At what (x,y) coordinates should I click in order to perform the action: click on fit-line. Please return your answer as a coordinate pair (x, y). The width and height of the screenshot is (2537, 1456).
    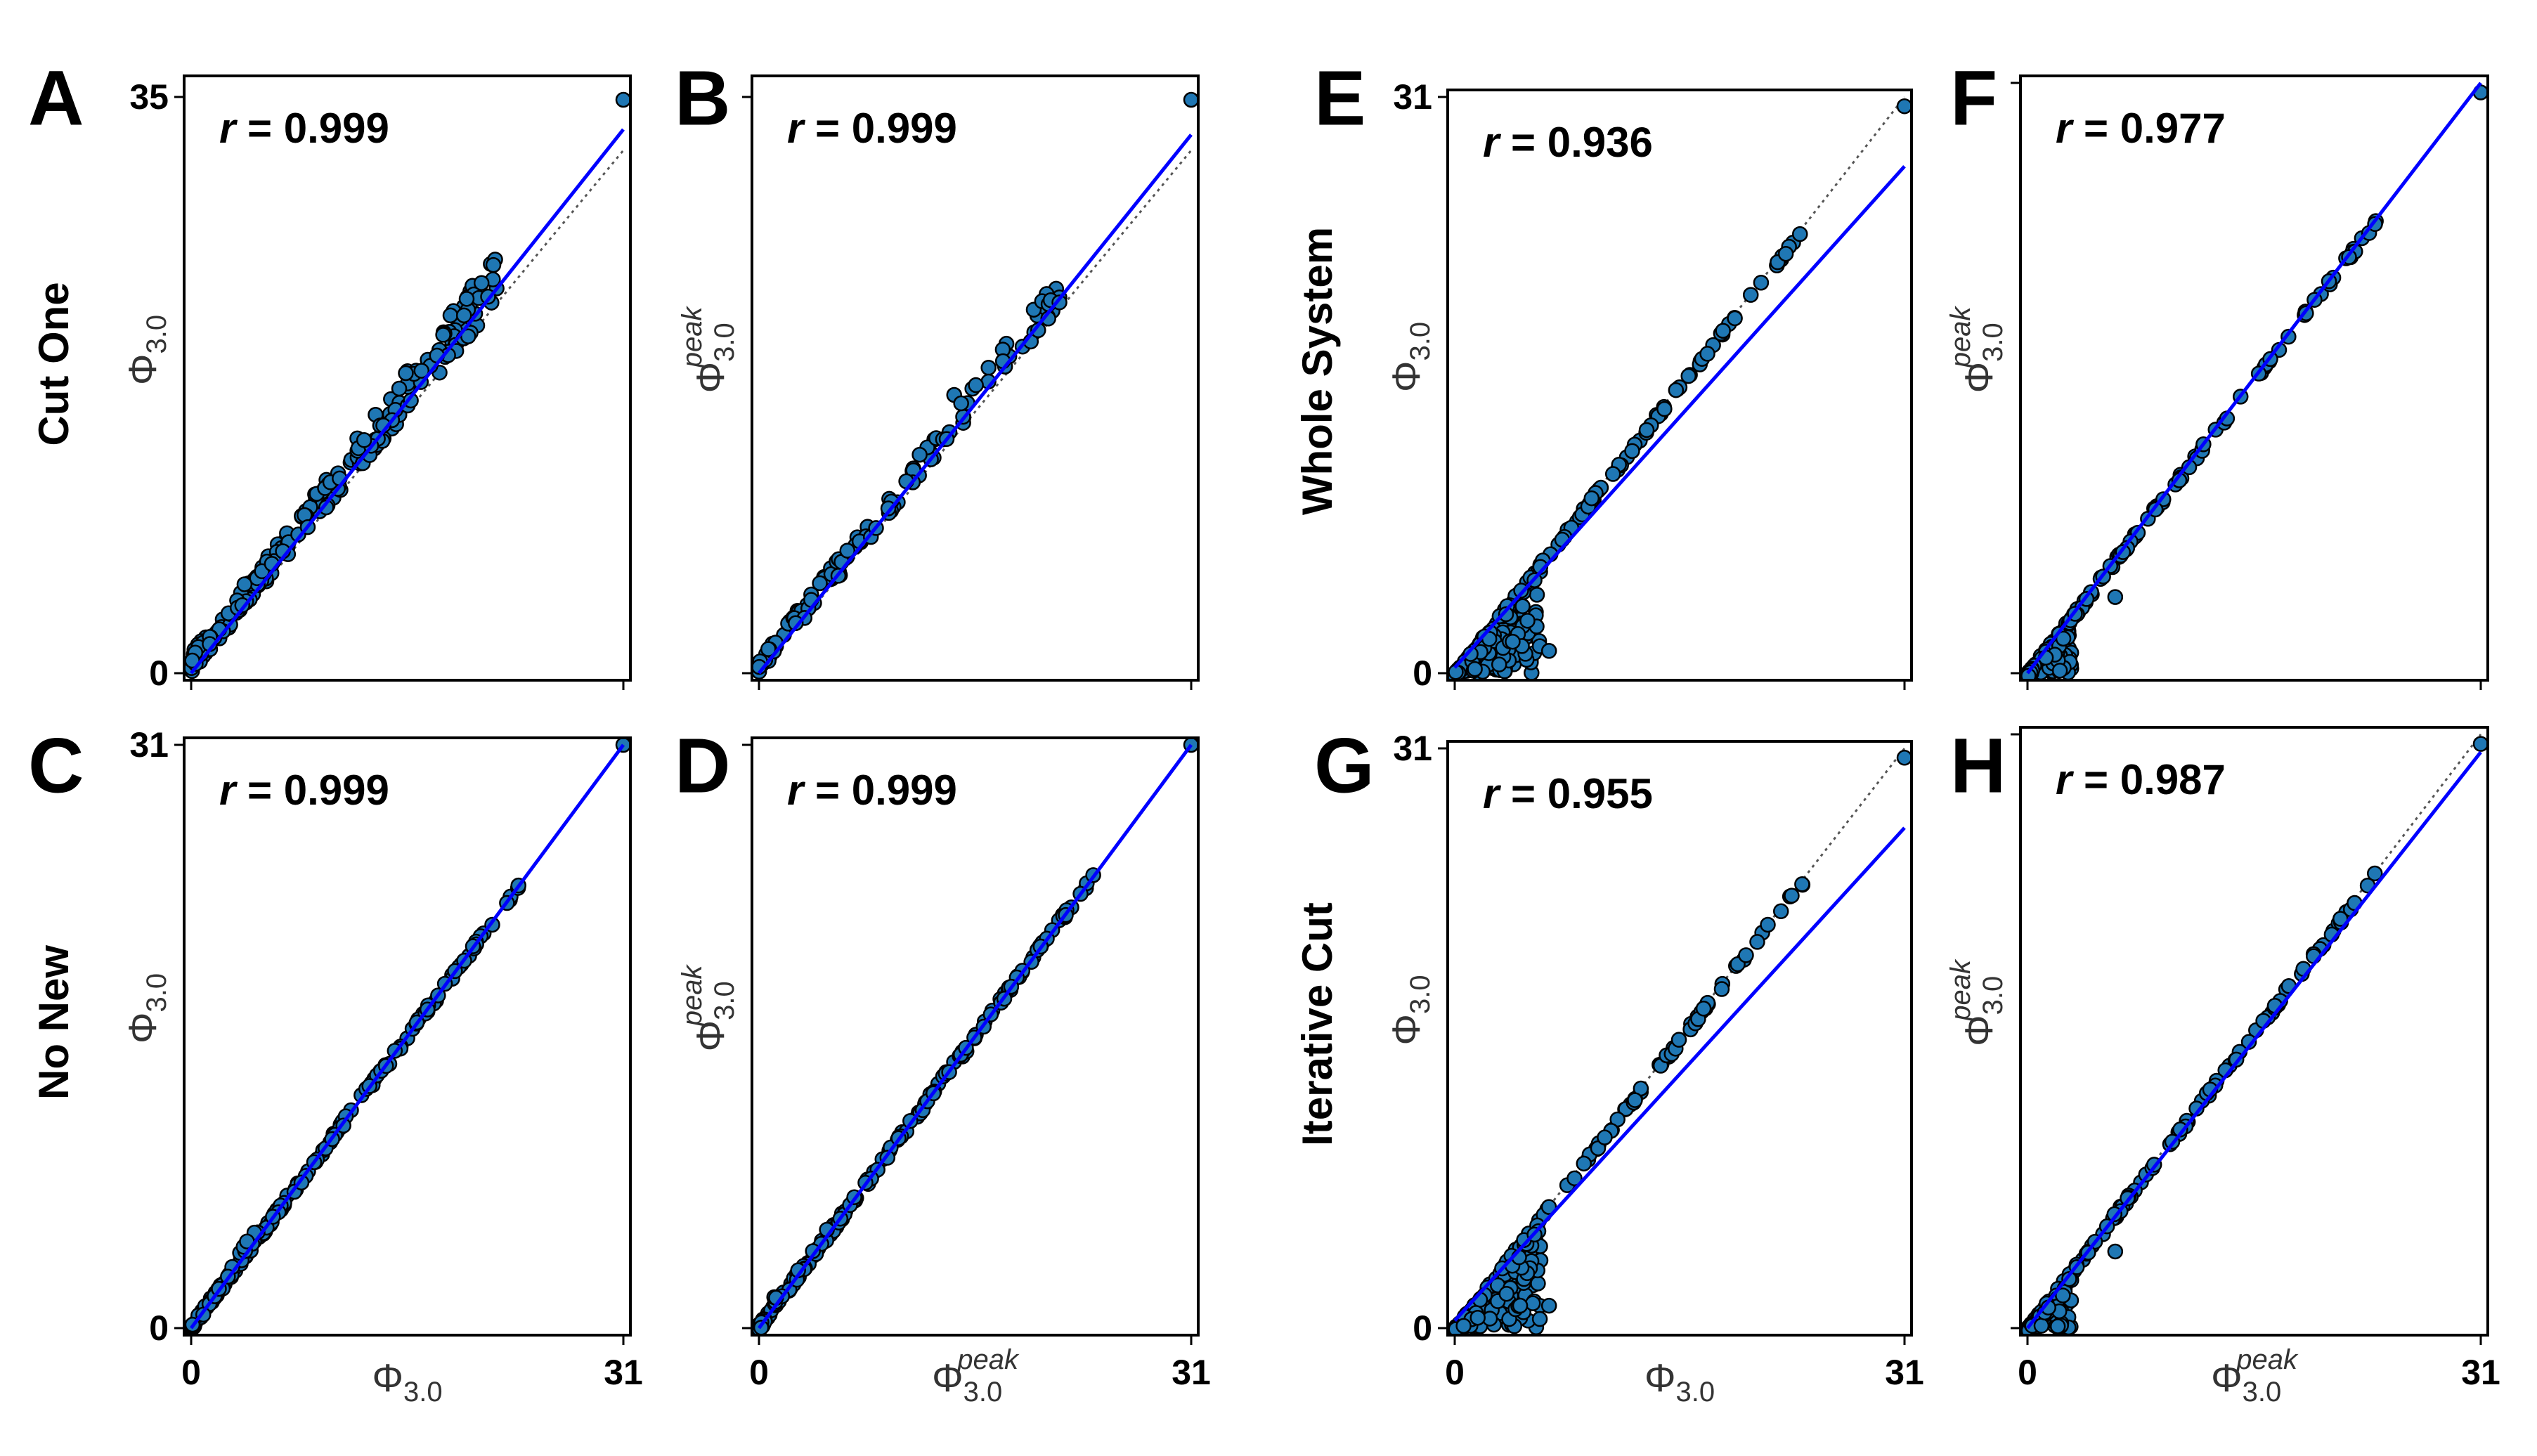
    Looking at the image, I should click on (1679, 1074).